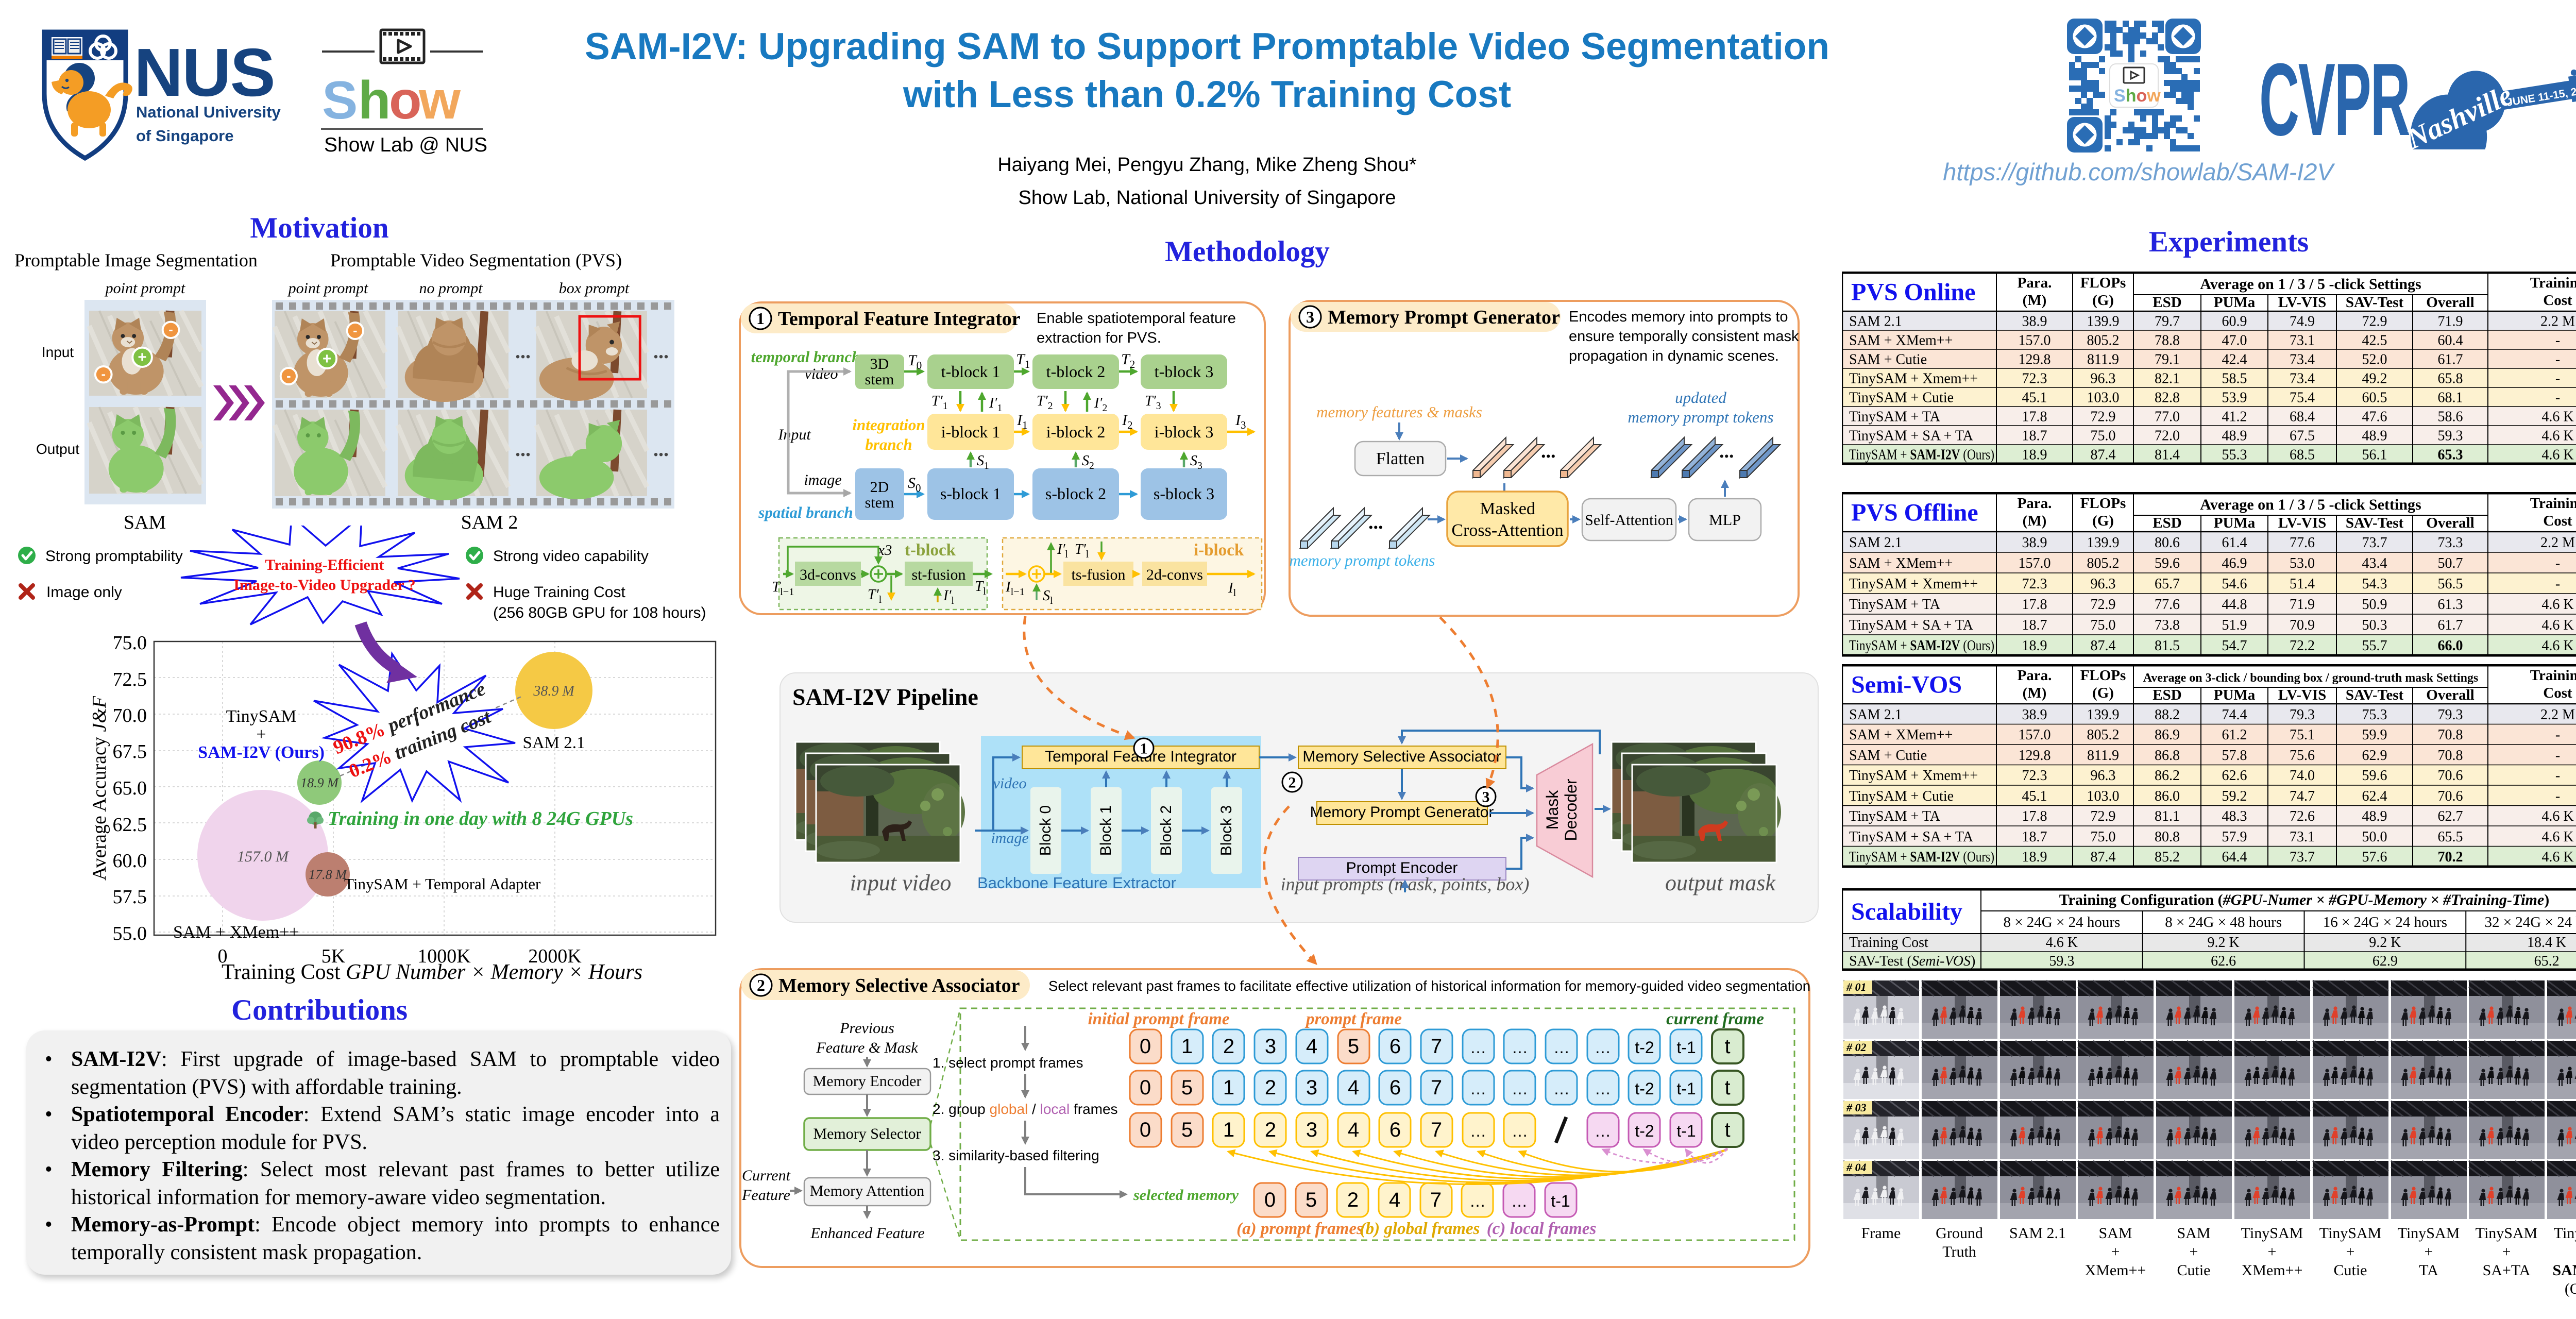 This screenshot has height=1319, width=2576. Describe the element at coordinates (2374, 796) in the screenshot. I see `svg-text: 62.4` at that location.